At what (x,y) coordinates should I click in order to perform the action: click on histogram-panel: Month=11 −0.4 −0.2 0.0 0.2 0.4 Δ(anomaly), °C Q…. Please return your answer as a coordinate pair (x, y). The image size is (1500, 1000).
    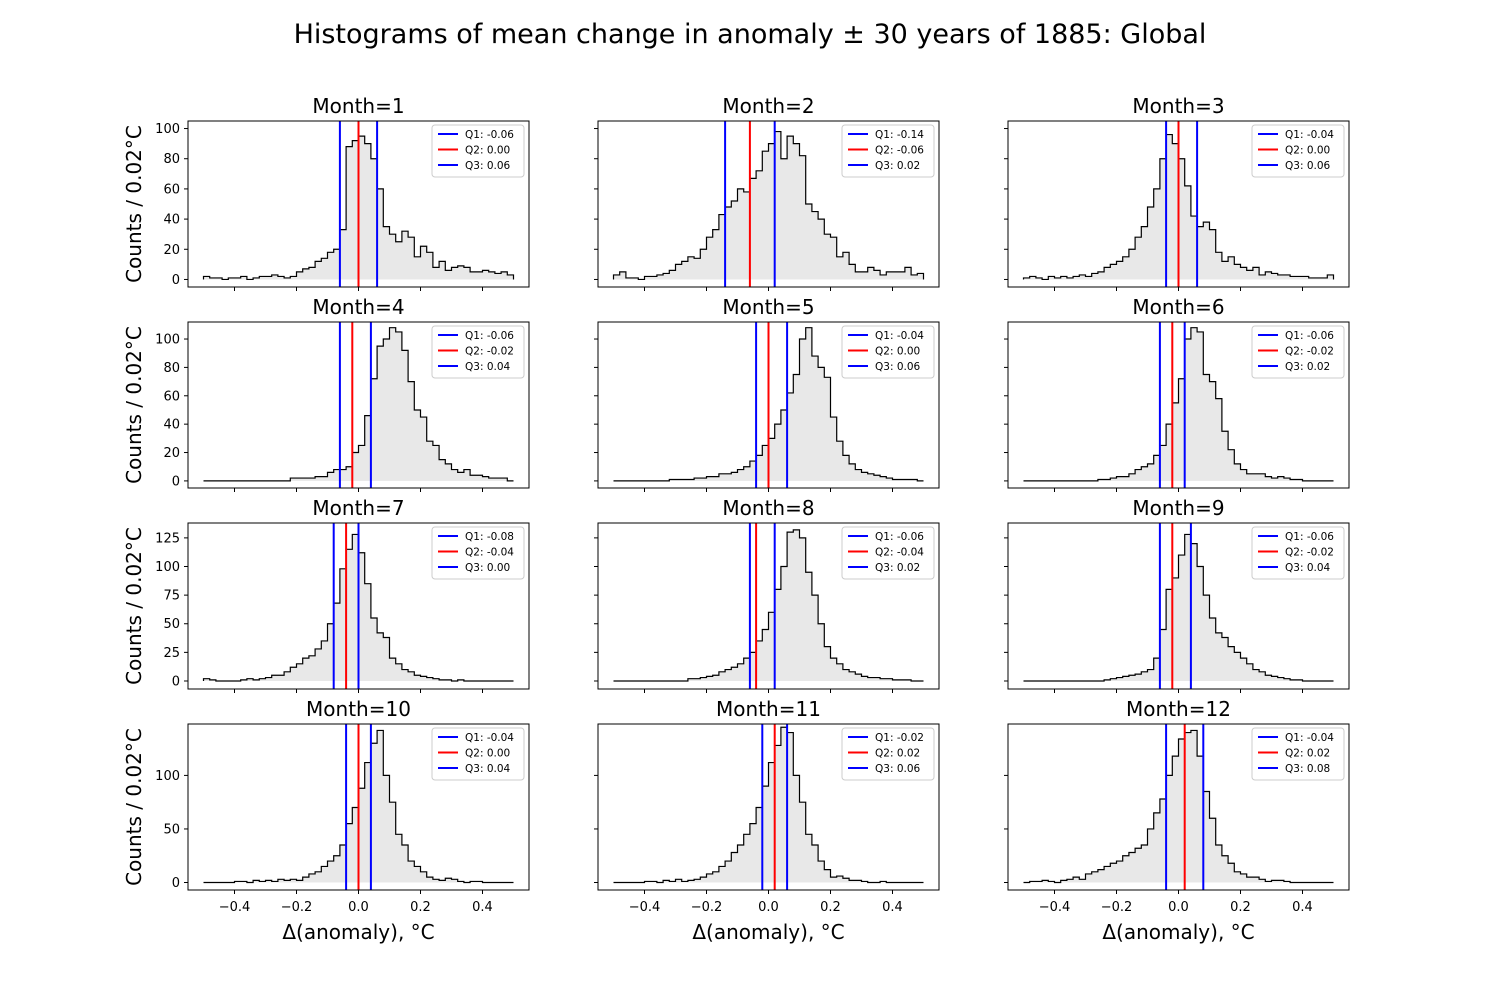
    Looking at the image, I should click on (767, 820).